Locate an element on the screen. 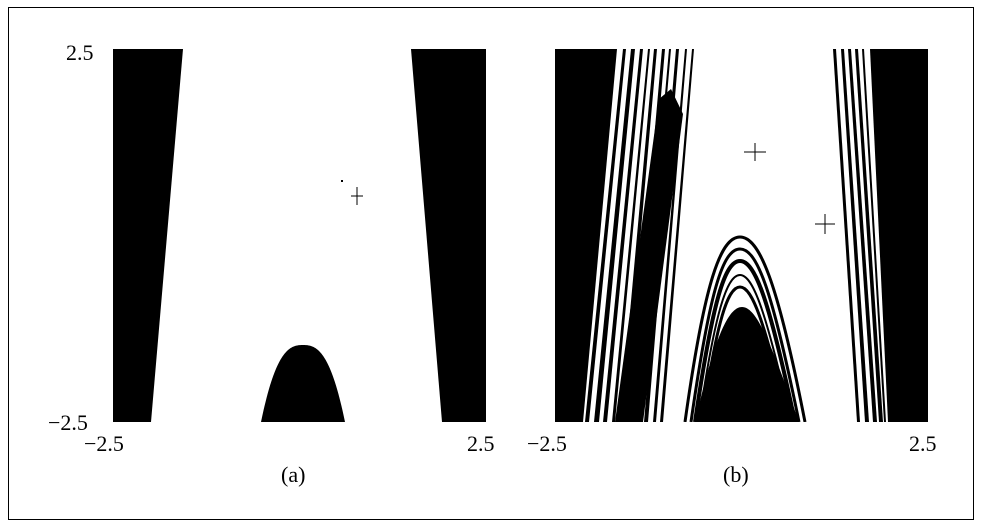 Image resolution: width=984 pixels, height=528 pixels. panel-b-left-region is located at coordinates (586, 235).